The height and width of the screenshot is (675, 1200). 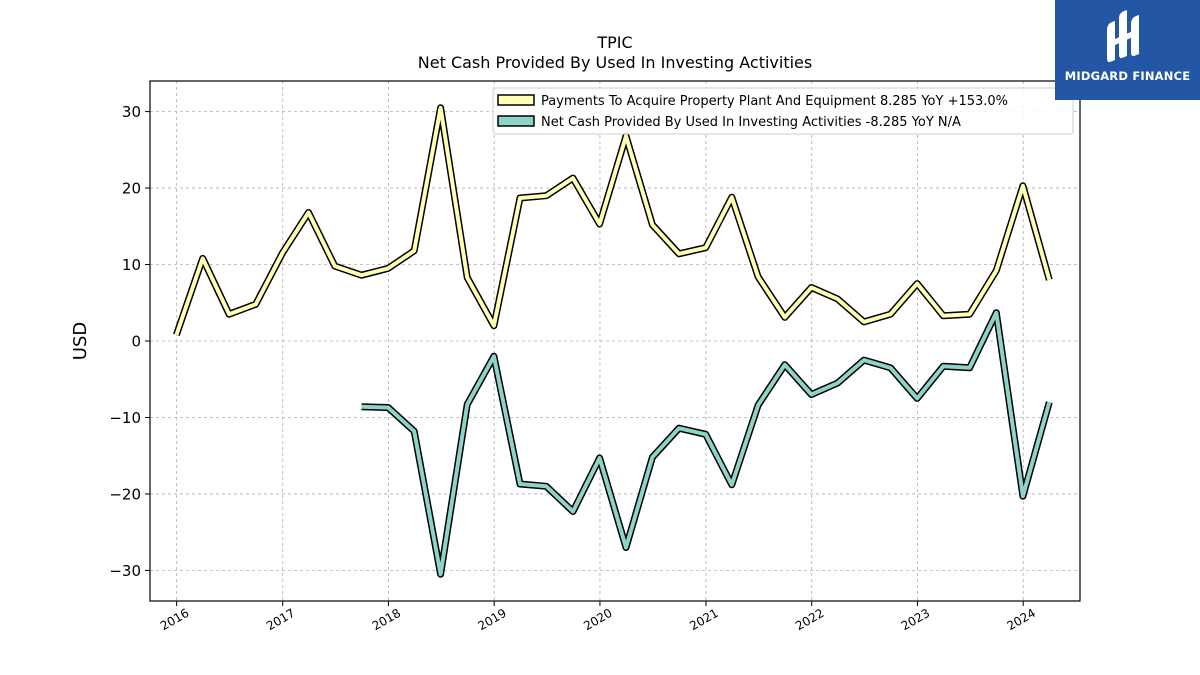 I want to click on legend-box, so click(x=783, y=111).